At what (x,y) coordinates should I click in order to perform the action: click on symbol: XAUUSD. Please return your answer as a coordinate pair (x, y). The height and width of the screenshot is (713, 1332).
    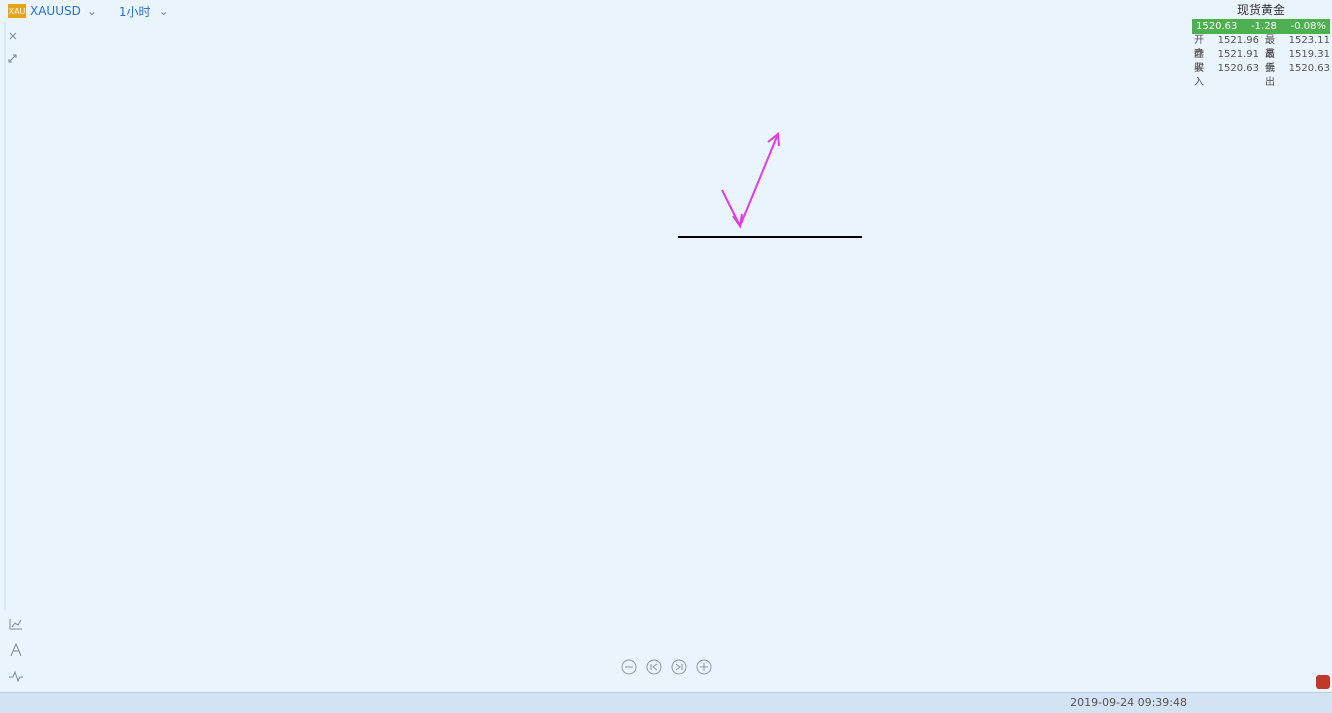
    Looking at the image, I should click on (55, 11).